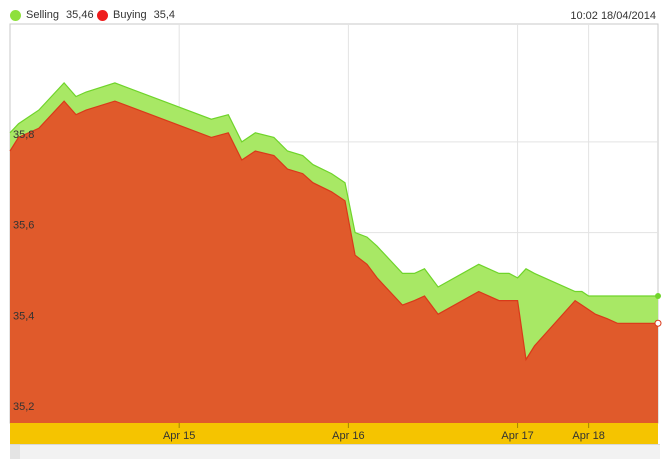 Image resolution: width=670 pixels, height=459 pixels. What do you see at coordinates (588, 436) in the screenshot?
I see `x-tick-label: Apr 18` at bounding box center [588, 436].